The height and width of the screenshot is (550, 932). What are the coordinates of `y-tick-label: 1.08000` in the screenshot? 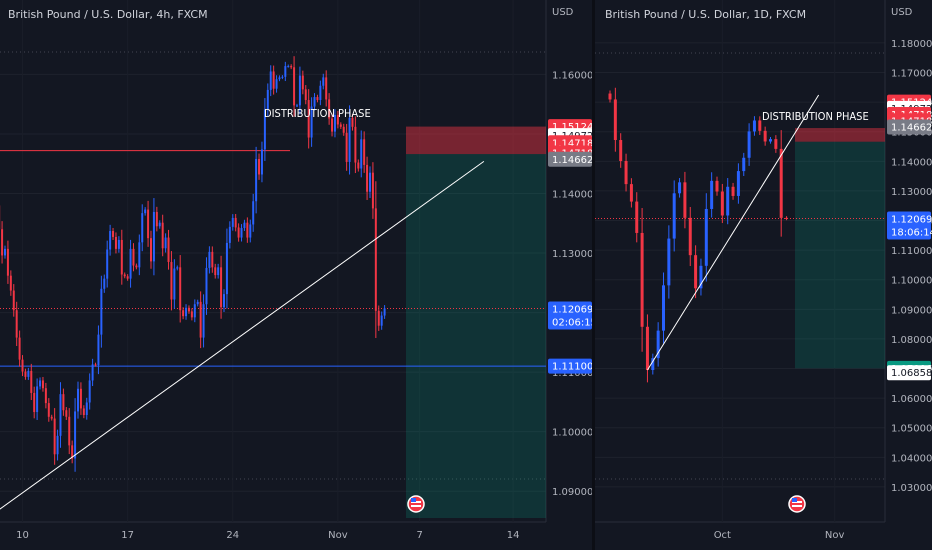 It's located at (911, 340).